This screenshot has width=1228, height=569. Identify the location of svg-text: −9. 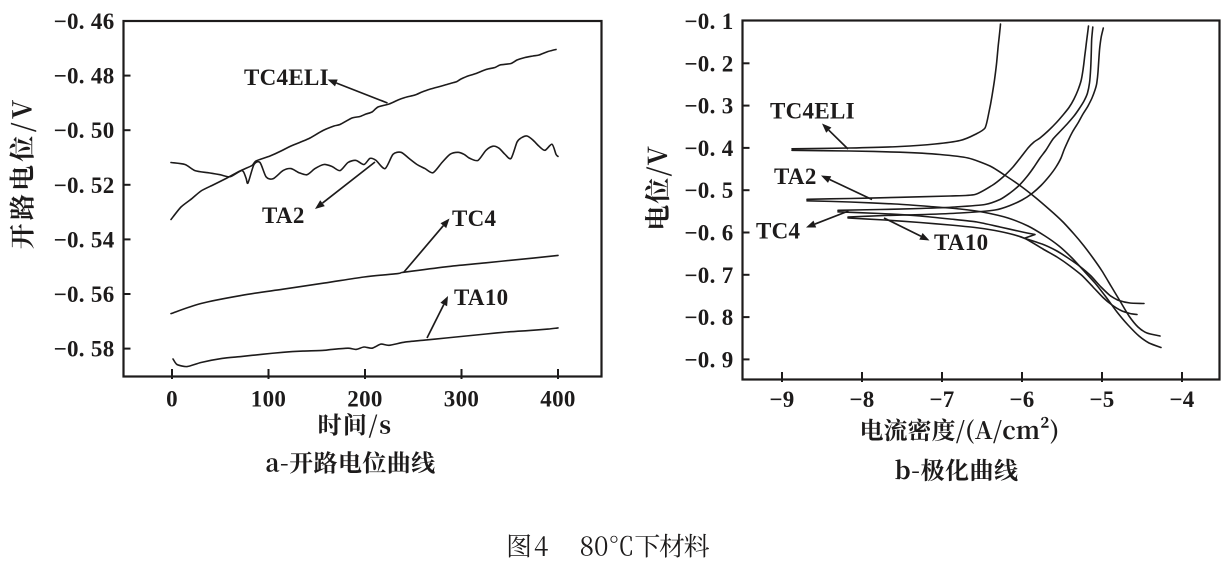
(781, 399).